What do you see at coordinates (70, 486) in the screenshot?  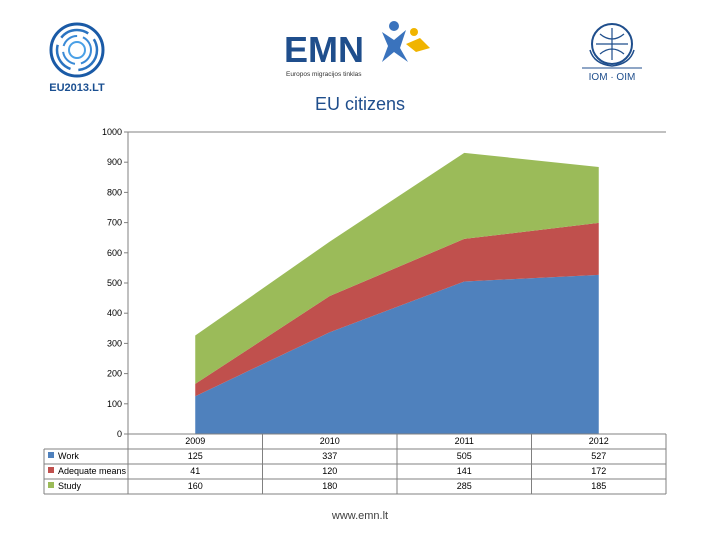 I see `legend-label: Study` at bounding box center [70, 486].